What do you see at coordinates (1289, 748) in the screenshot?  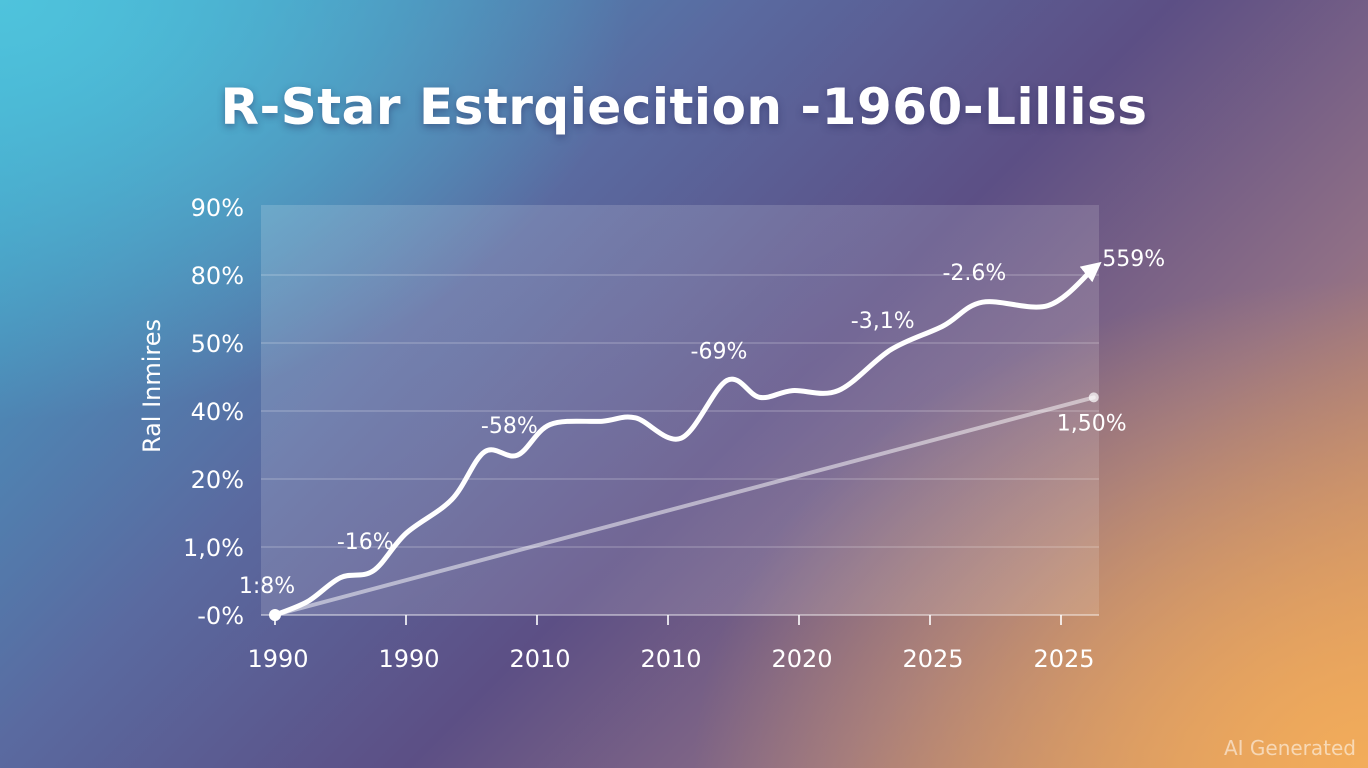 I see `watermark: AI Generated` at bounding box center [1289, 748].